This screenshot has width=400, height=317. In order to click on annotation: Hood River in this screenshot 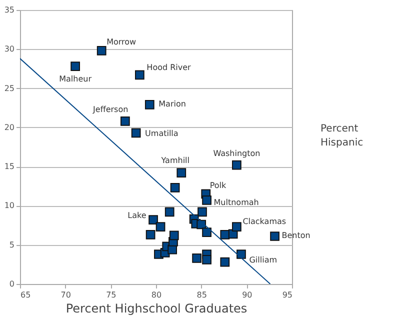, I will do `click(169, 67)`.